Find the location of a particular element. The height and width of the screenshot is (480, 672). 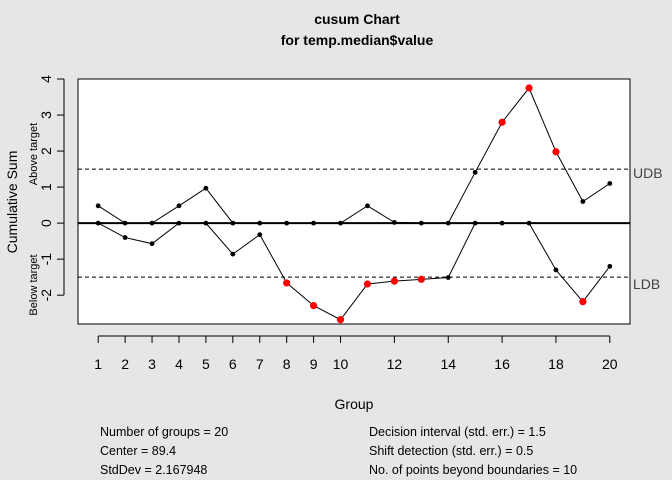

y-tick-label--2: -2 is located at coordinates (46, 295).